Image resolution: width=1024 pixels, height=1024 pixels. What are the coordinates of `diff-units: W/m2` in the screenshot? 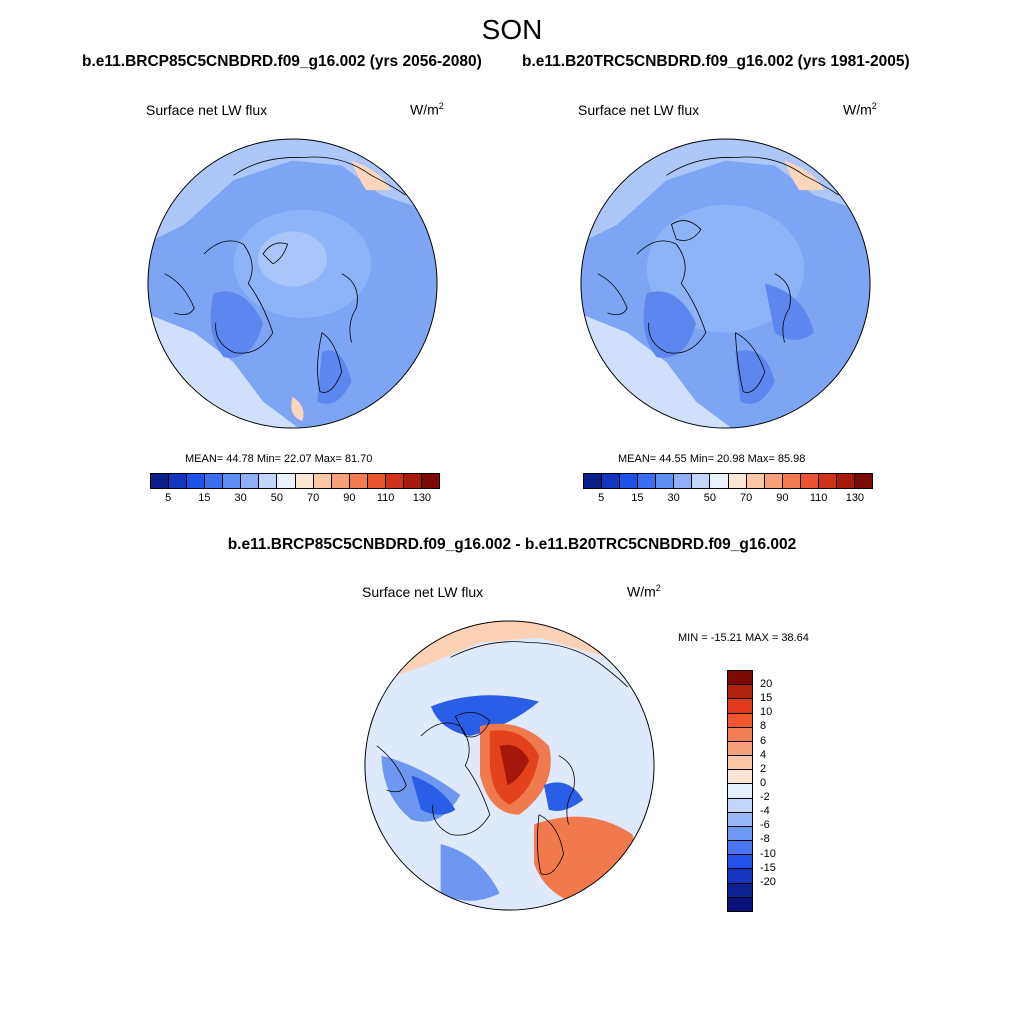 It's located at (644, 591).